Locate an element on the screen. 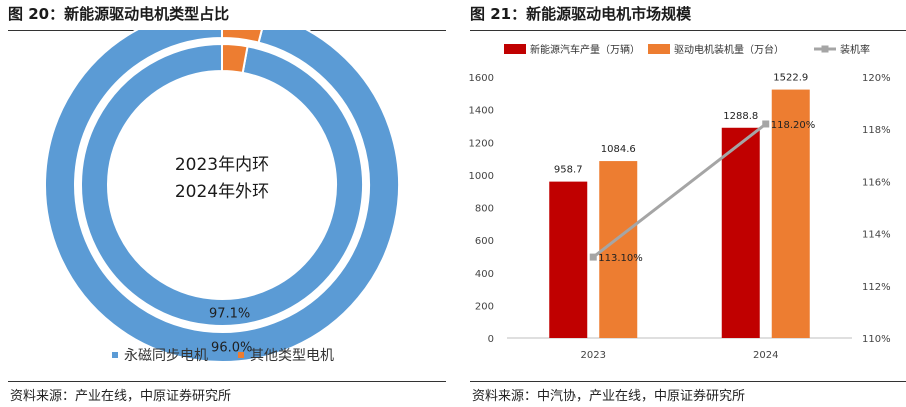 This screenshot has width=906, height=407. y-right-tick-label: 120% is located at coordinates (876, 78).